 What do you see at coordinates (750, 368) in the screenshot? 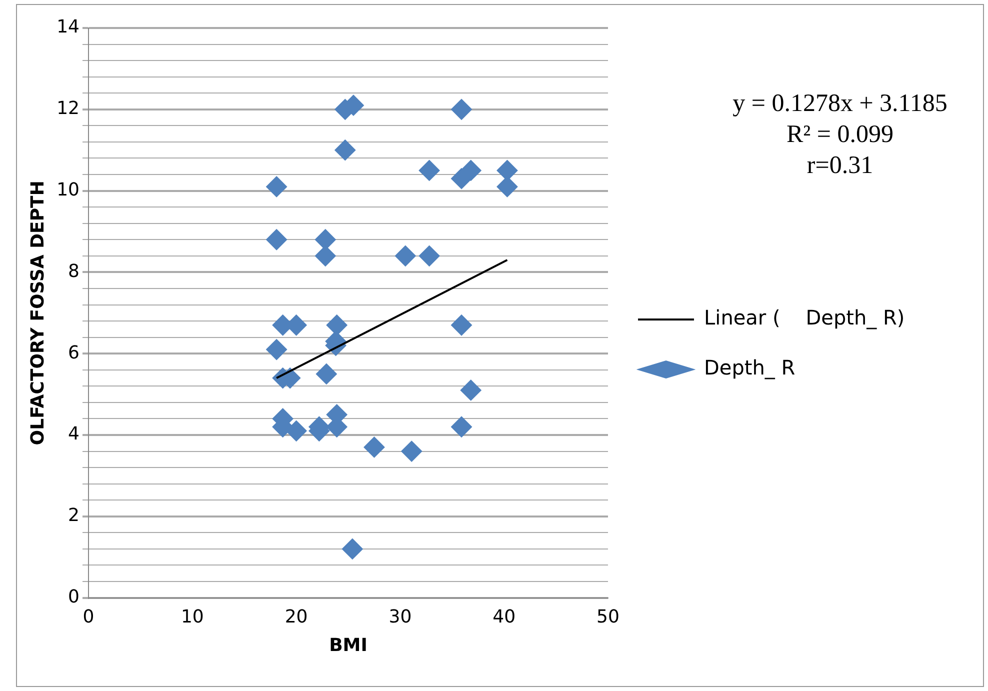
I see `legend-label: Depth_ R` at bounding box center [750, 368].